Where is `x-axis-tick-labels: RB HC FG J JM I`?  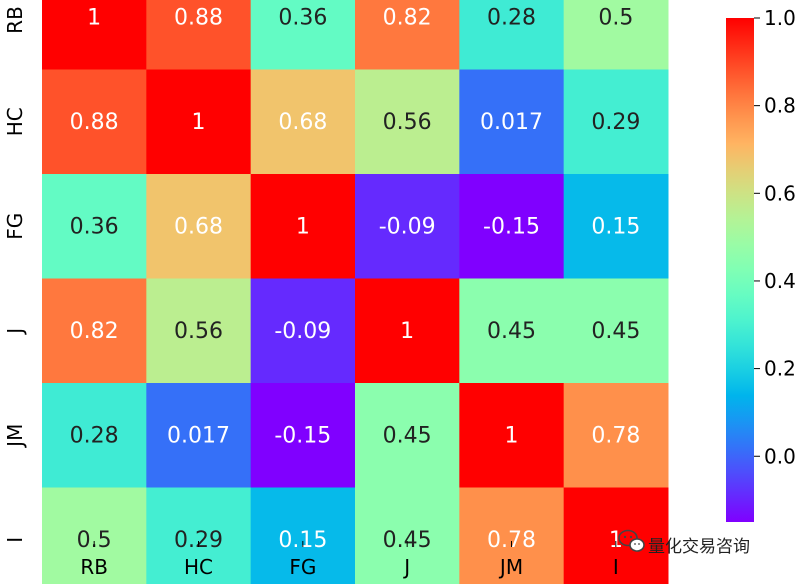 x-axis-tick-labels: RB HC FG J JM I is located at coordinates (349, 560).